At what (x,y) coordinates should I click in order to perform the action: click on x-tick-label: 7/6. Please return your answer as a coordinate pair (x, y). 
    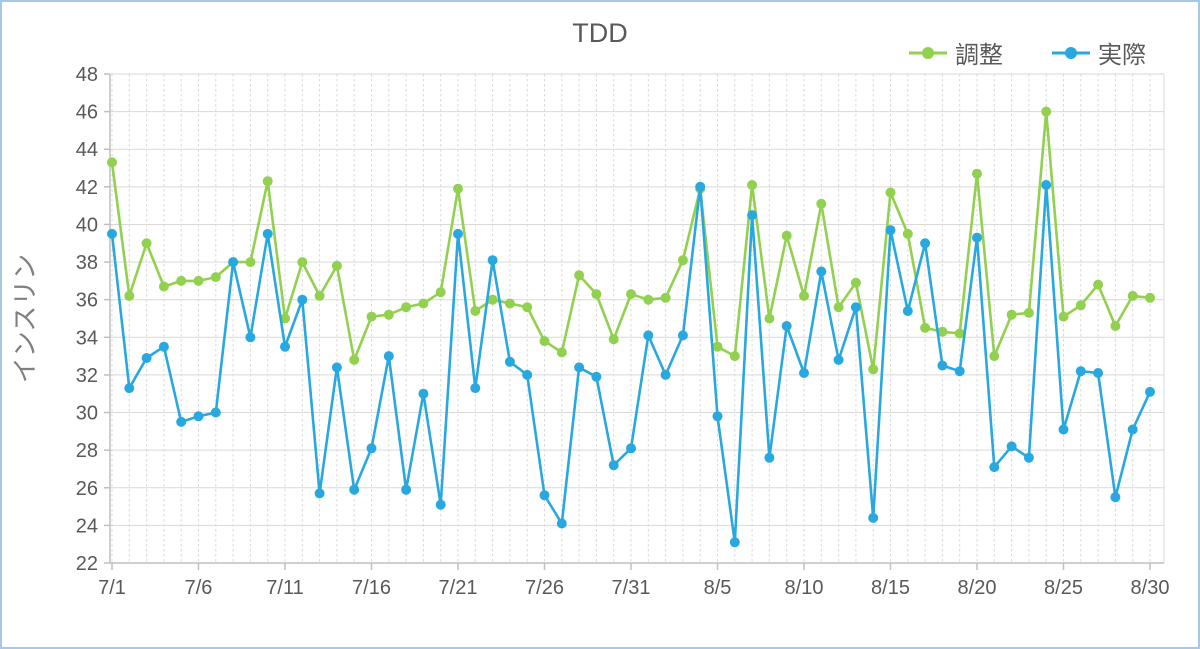
    Looking at the image, I should click on (199, 588).